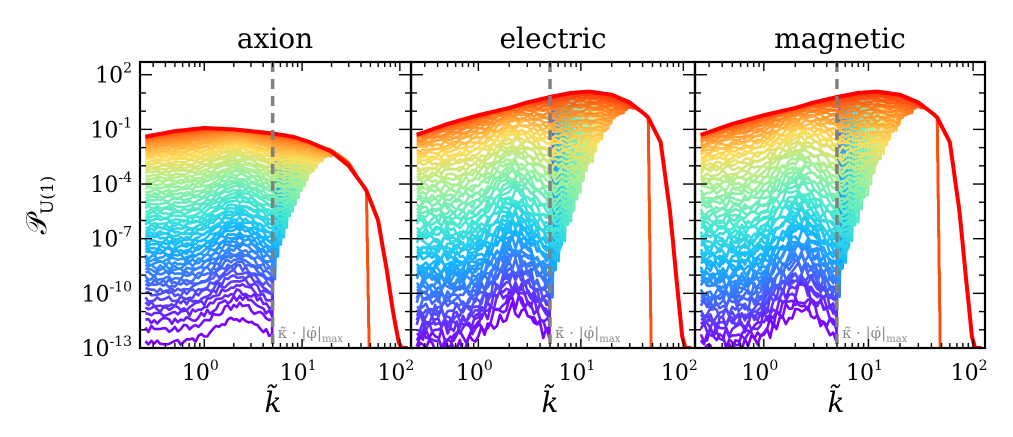  I want to click on x-tick-label-electric: 10¹, so click(576, 372).